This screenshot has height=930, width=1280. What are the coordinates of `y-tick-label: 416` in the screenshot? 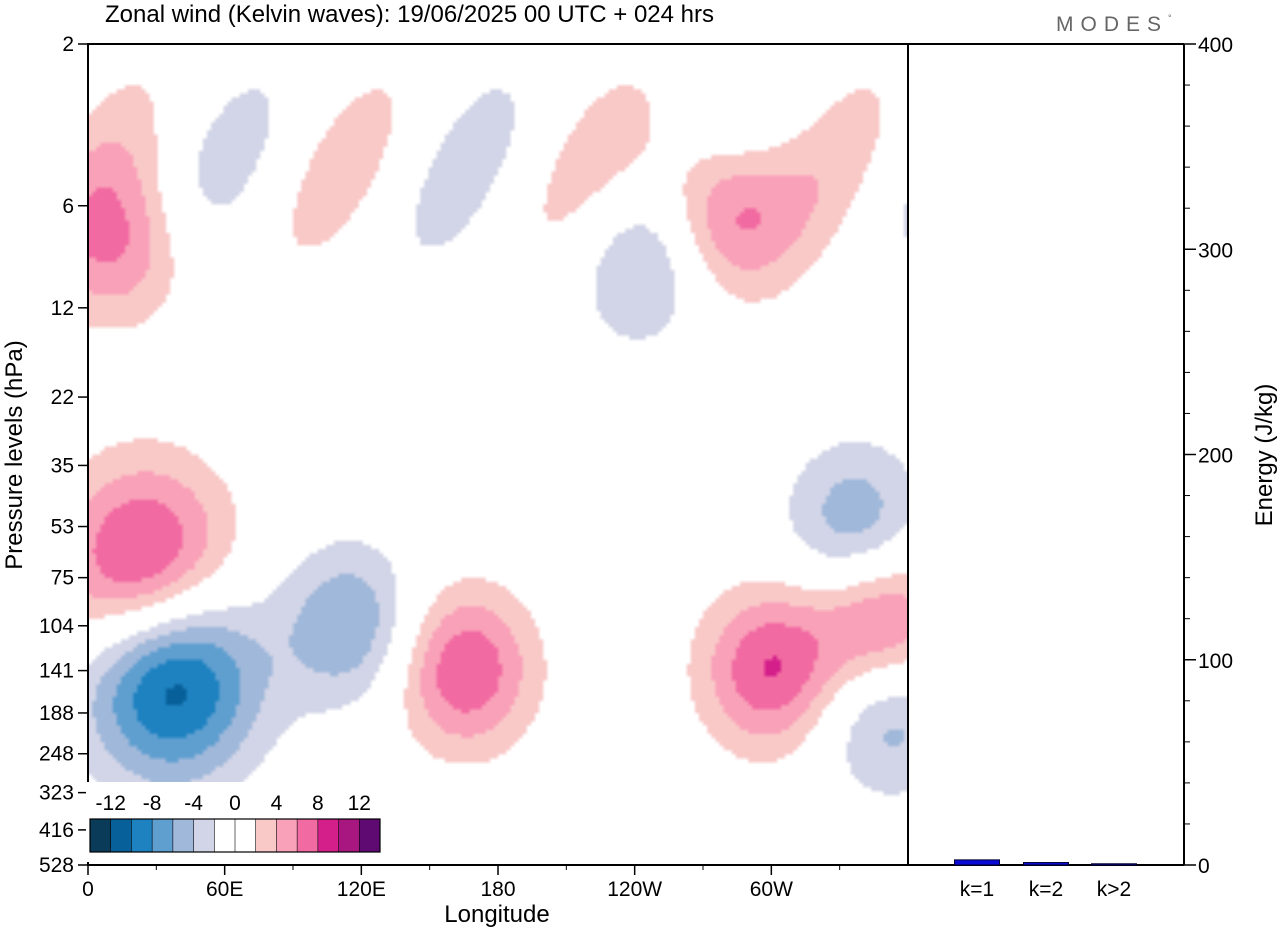 It's located at (56, 830).